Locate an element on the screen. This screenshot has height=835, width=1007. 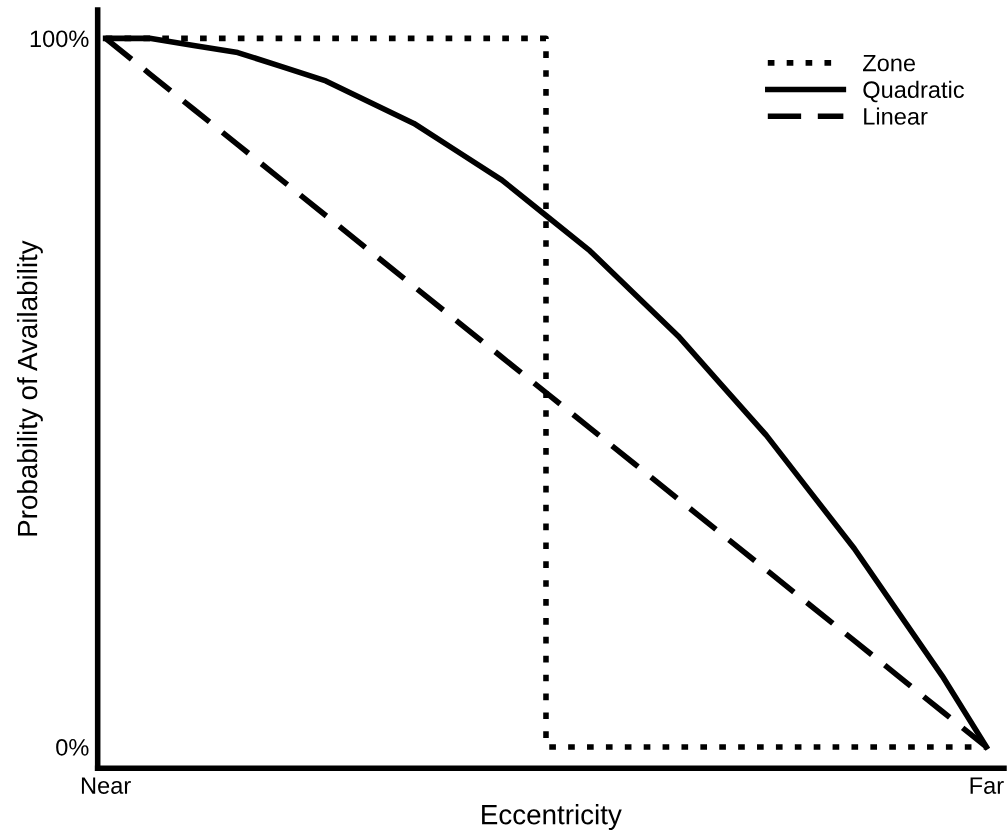
legend-label: Linear is located at coordinates (896, 116).